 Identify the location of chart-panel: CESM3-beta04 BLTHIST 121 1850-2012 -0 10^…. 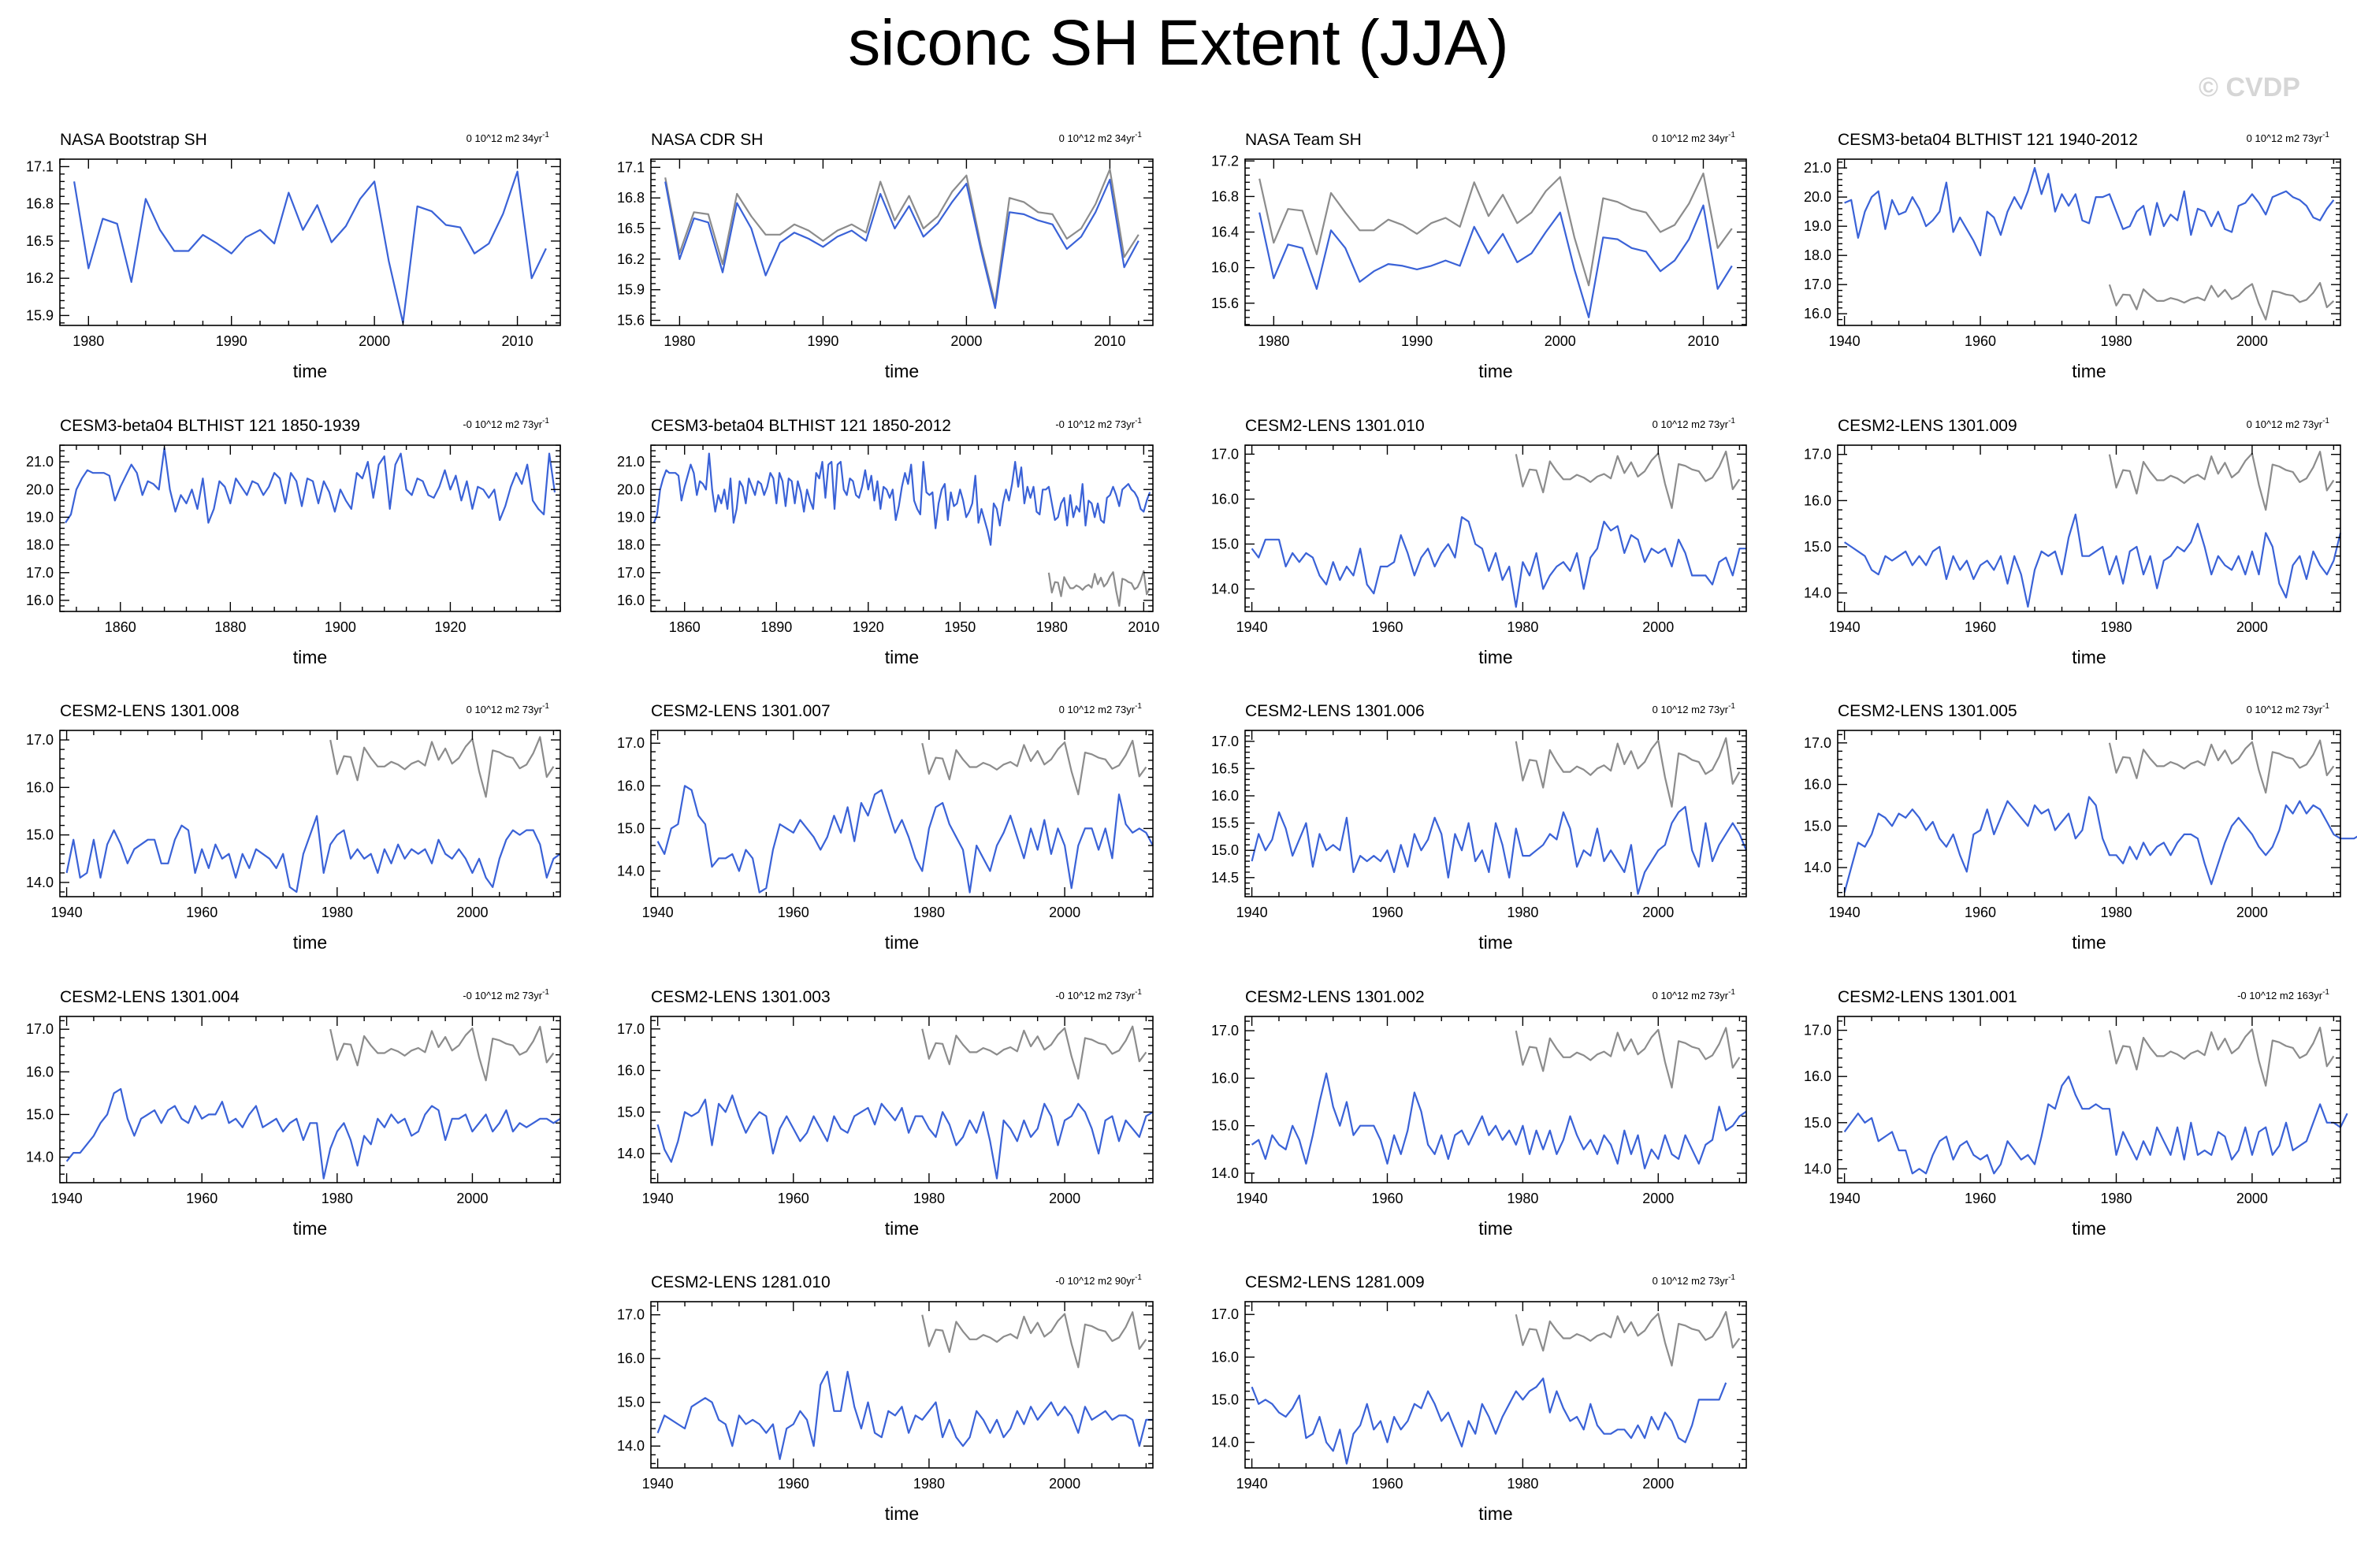
(888, 542).